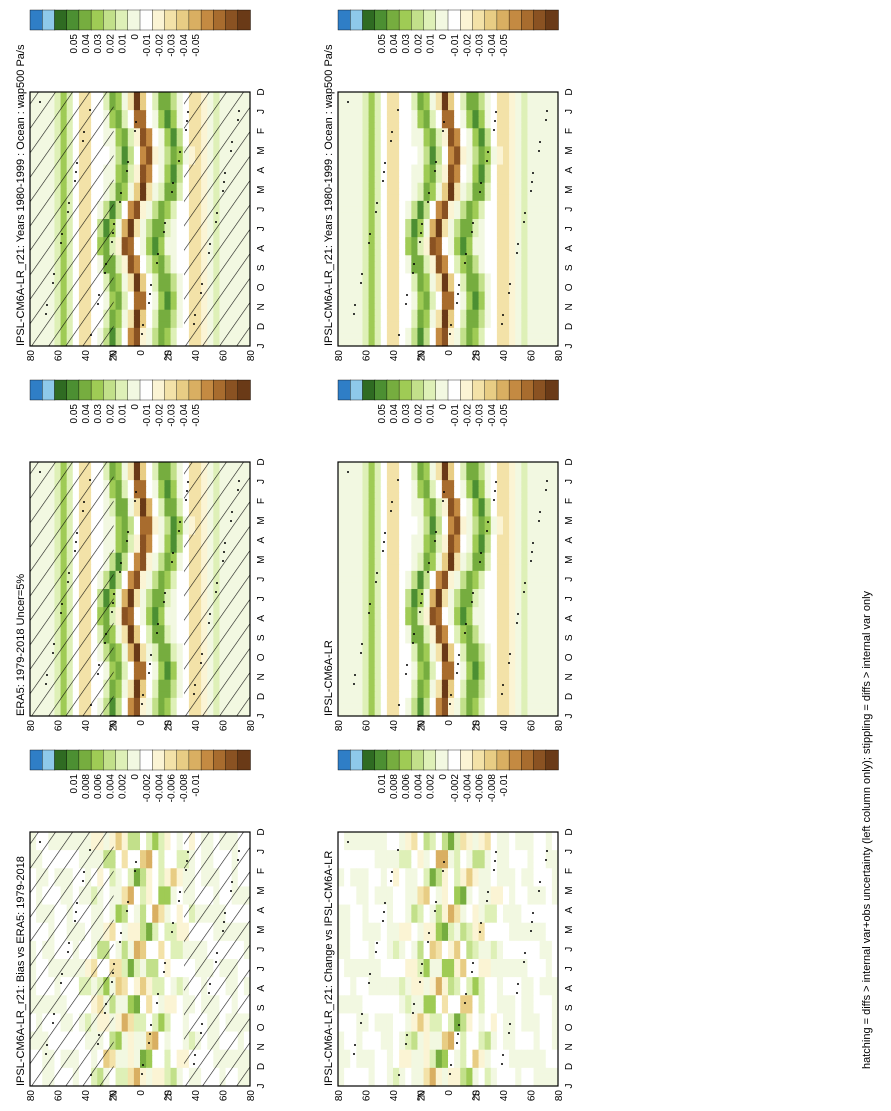  Describe the element at coordinates (86, 726) in the screenshot. I see `lat-tick-label: 40` at that location.